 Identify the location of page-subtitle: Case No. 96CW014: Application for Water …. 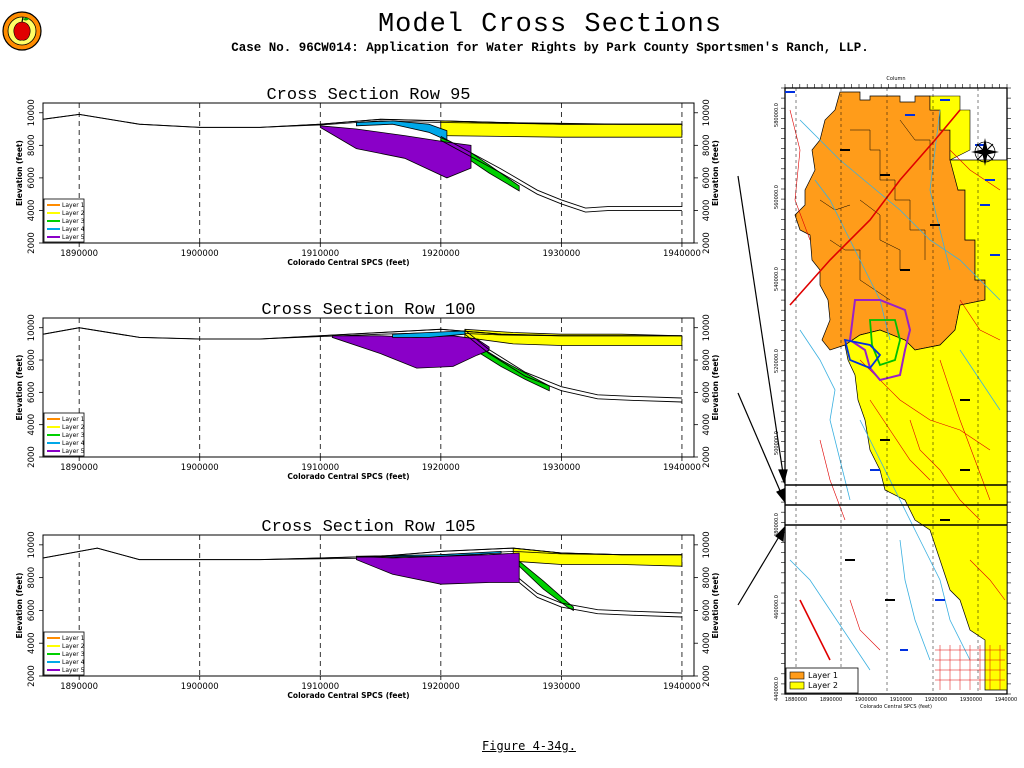
(550, 48).